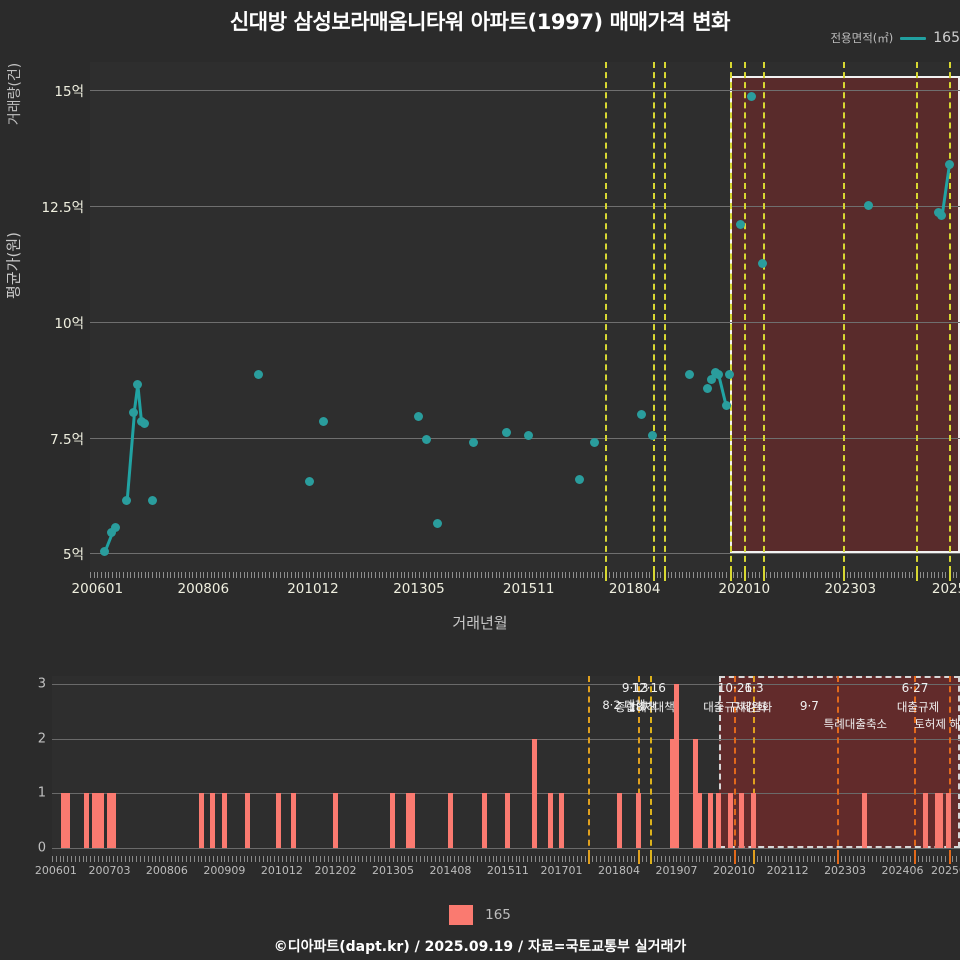  Describe the element at coordinates (651, 707) in the screenshot. I see `policy-annotation: 18차대책` at that location.